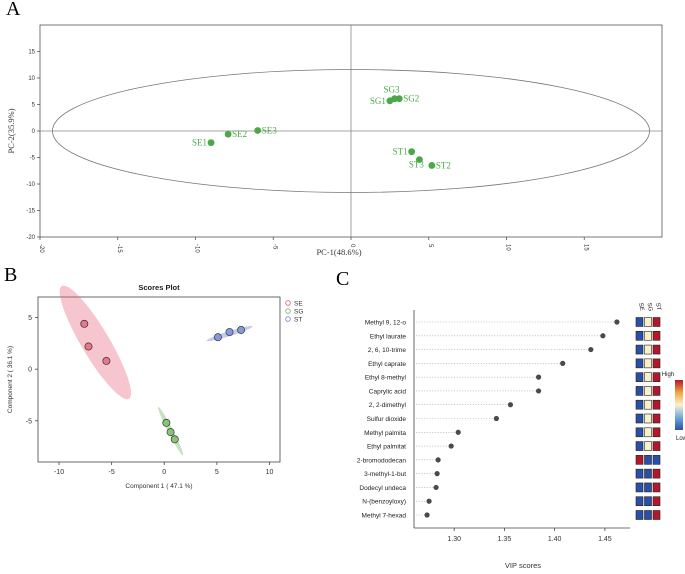  I want to click on y-tick-label: -10, so click(30, 185).